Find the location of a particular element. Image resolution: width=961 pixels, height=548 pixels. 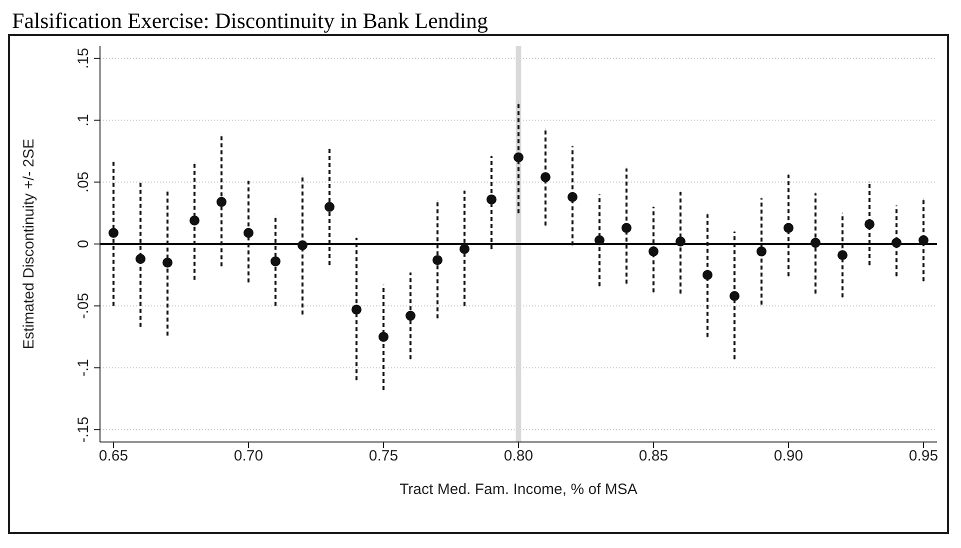

y-tick-label: -.05 is located at coordinates (83, 305).